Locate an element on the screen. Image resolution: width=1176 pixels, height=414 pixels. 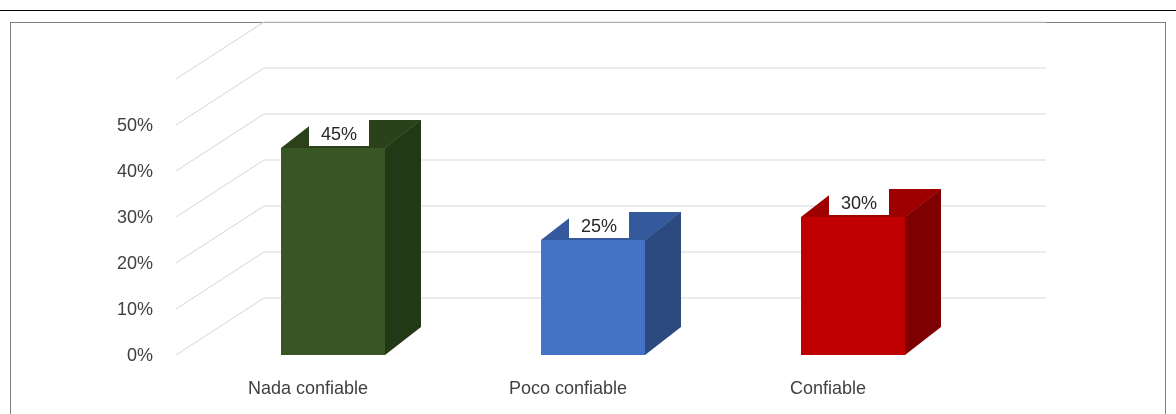
y-tick-label: 10% is located at coordinates (135, 309).